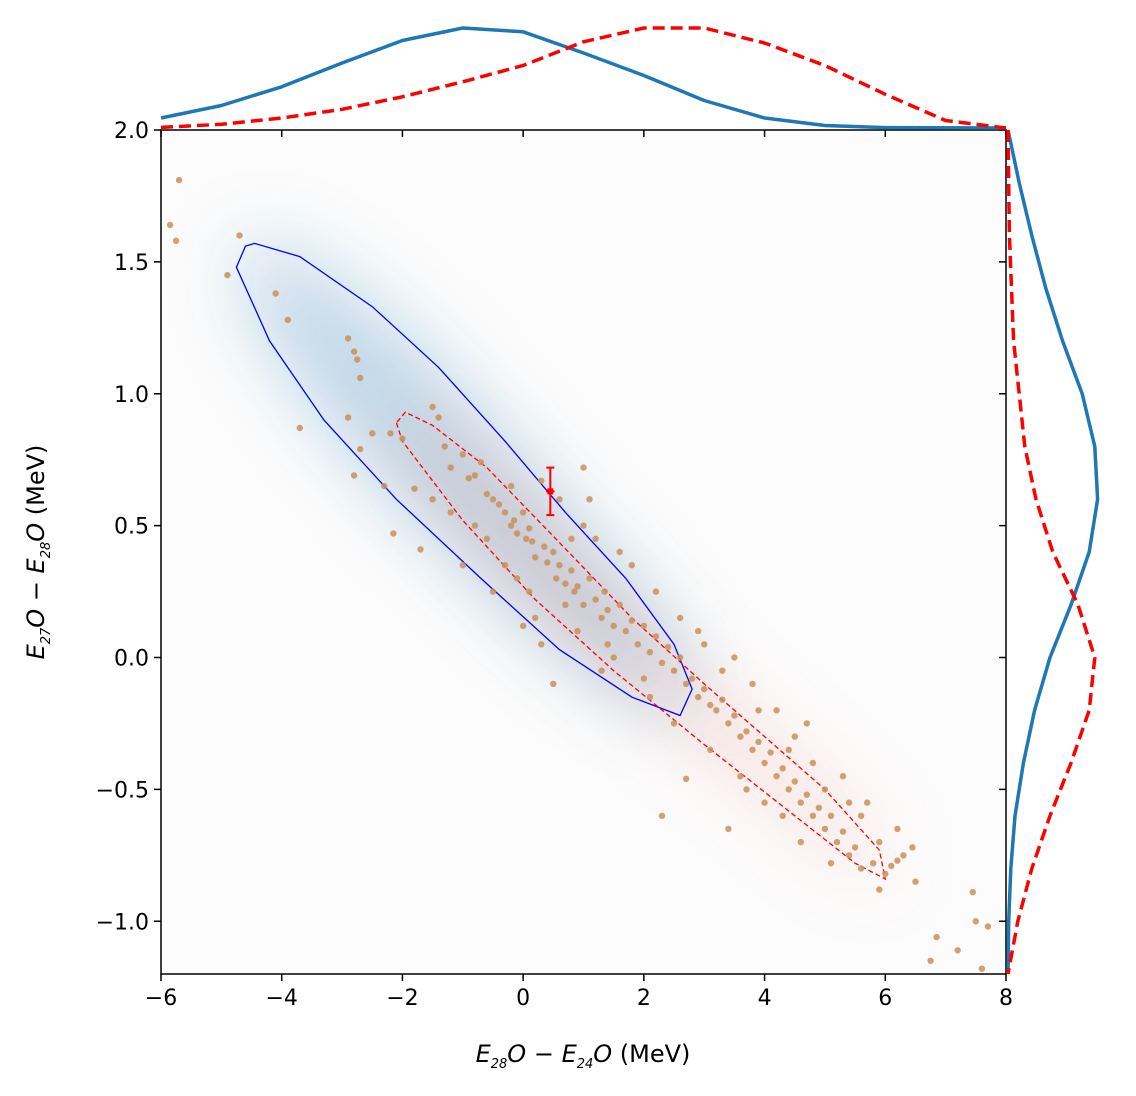  Describe the element at coordinates (644, 998) in the screenshot. I see `x-tick-label: 2` at that location.